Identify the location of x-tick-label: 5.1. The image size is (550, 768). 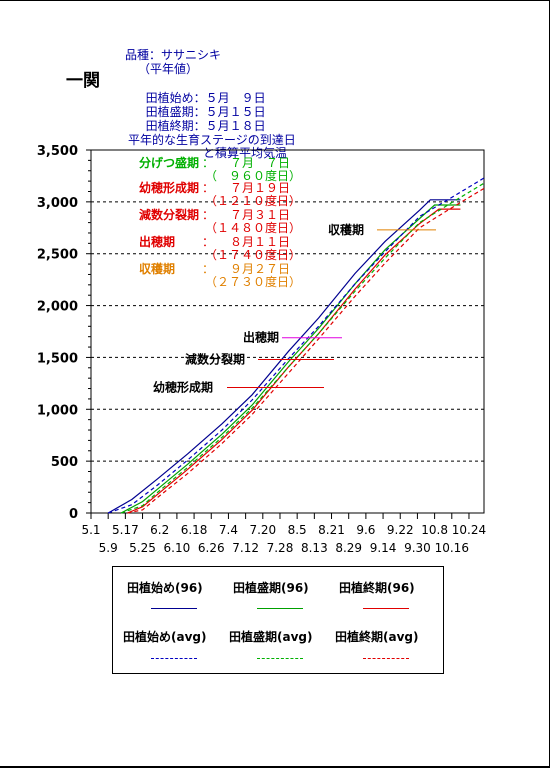
(90, 530).